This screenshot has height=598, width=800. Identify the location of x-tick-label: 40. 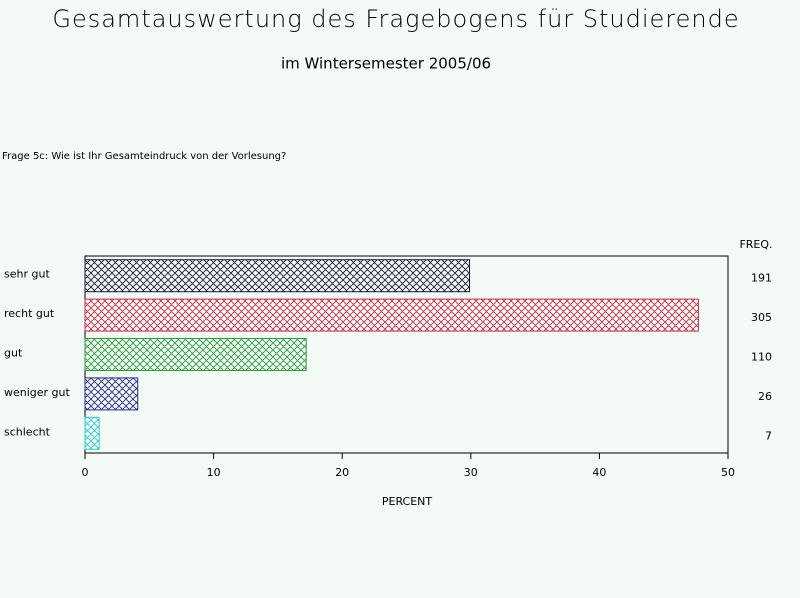
(599, 472).